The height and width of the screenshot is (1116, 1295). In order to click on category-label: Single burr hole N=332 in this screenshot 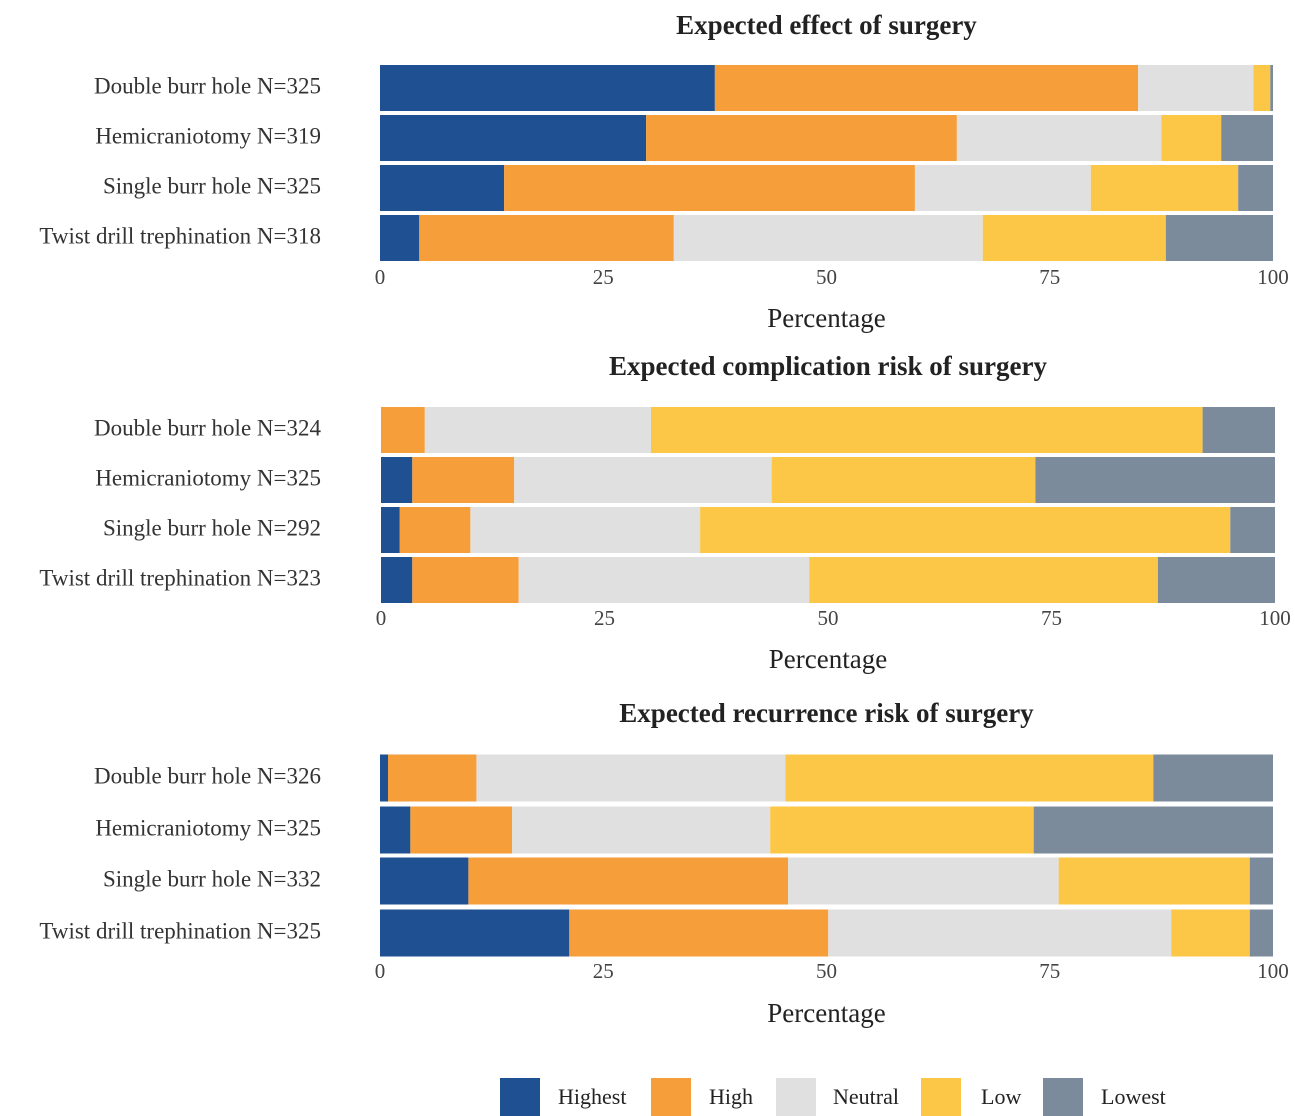, I will do `click(212, 878)`.